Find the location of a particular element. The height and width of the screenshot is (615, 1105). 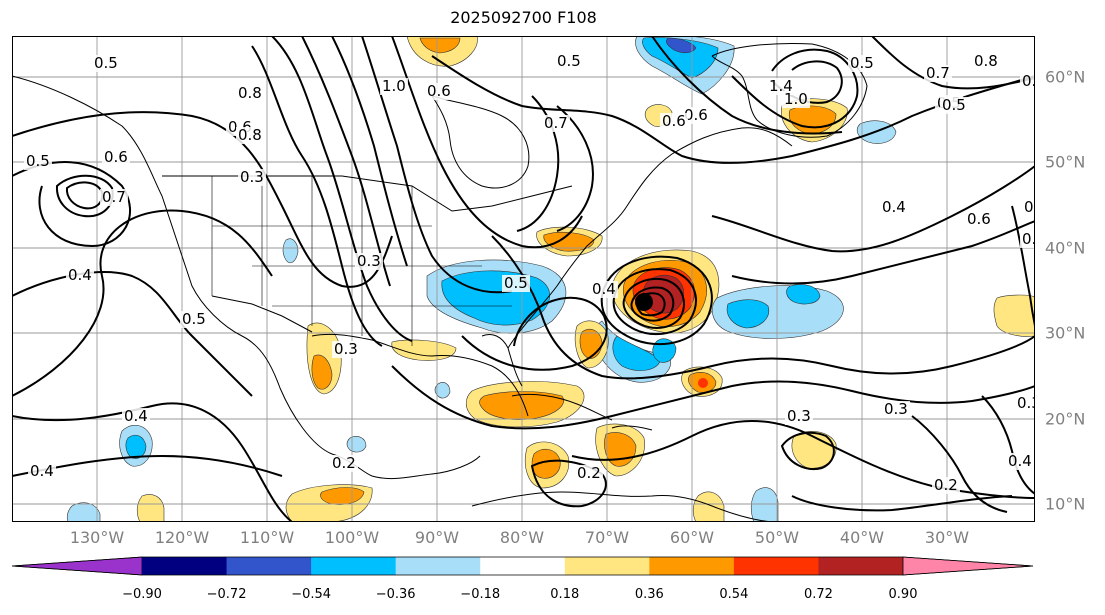

bahamas-inner is located at coordinates (591, 344).